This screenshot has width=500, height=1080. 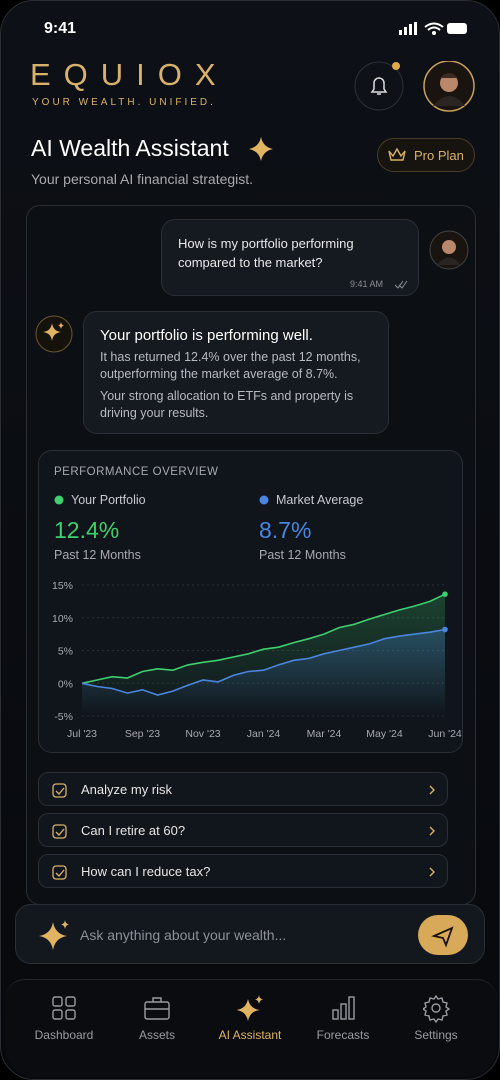 I want to click on nav-label: AI Assistant, so click(x=250, y=1035).